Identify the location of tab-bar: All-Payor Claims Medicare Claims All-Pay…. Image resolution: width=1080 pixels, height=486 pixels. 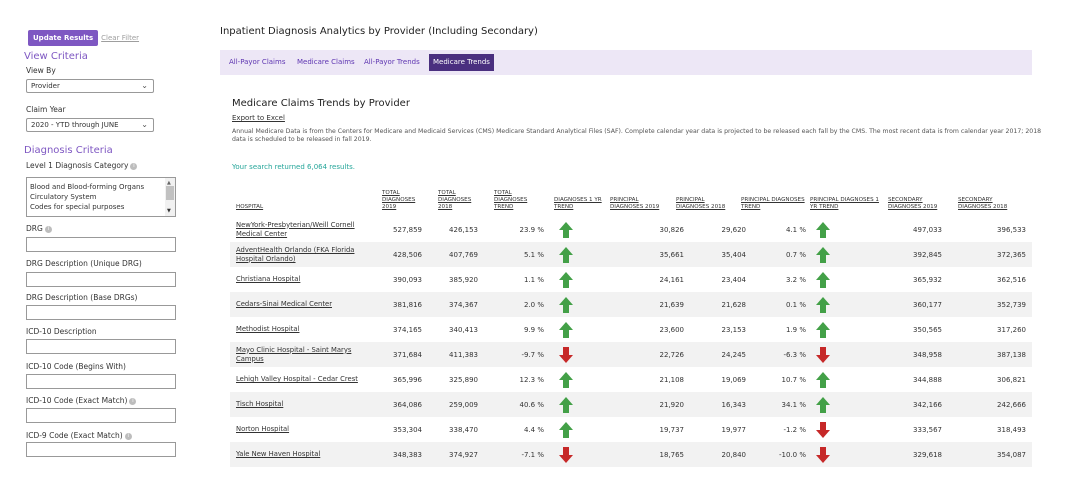
(626, 62).